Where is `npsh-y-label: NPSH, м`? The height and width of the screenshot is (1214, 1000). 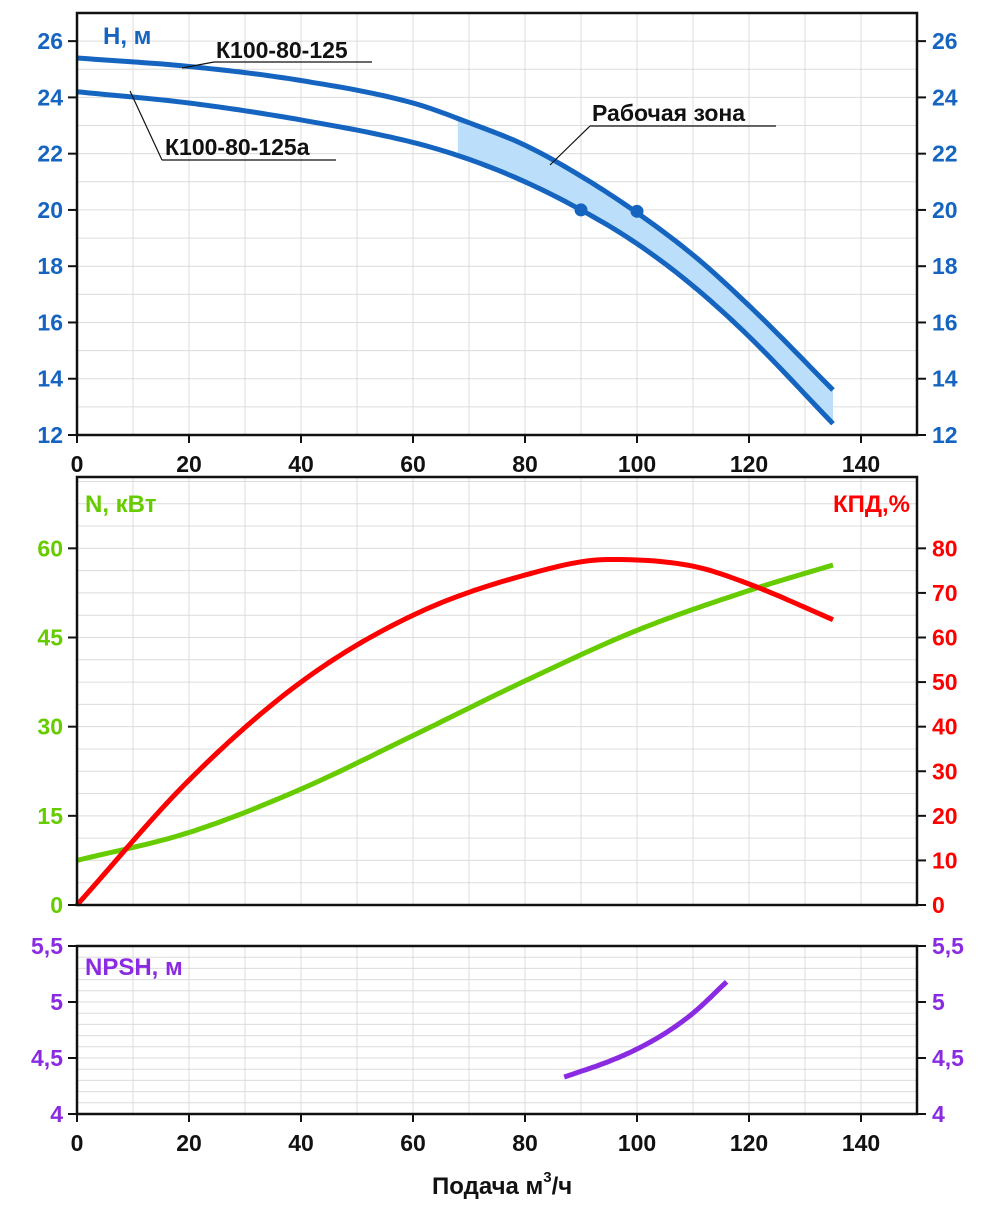 npsh-y-label: NPSH, м is located at coordinates (134, 967).